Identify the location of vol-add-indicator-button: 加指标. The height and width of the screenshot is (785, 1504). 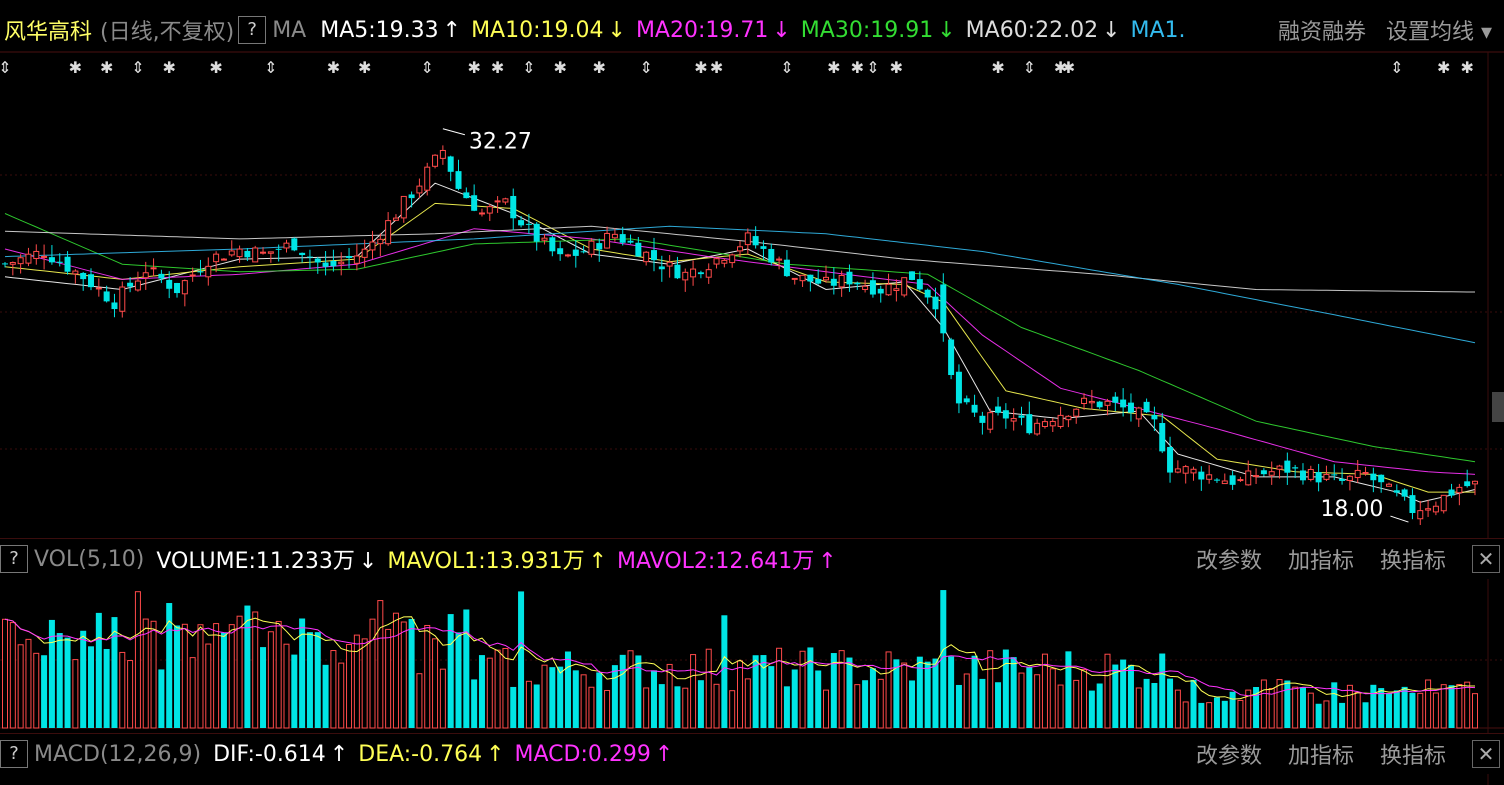
(1320, 561).